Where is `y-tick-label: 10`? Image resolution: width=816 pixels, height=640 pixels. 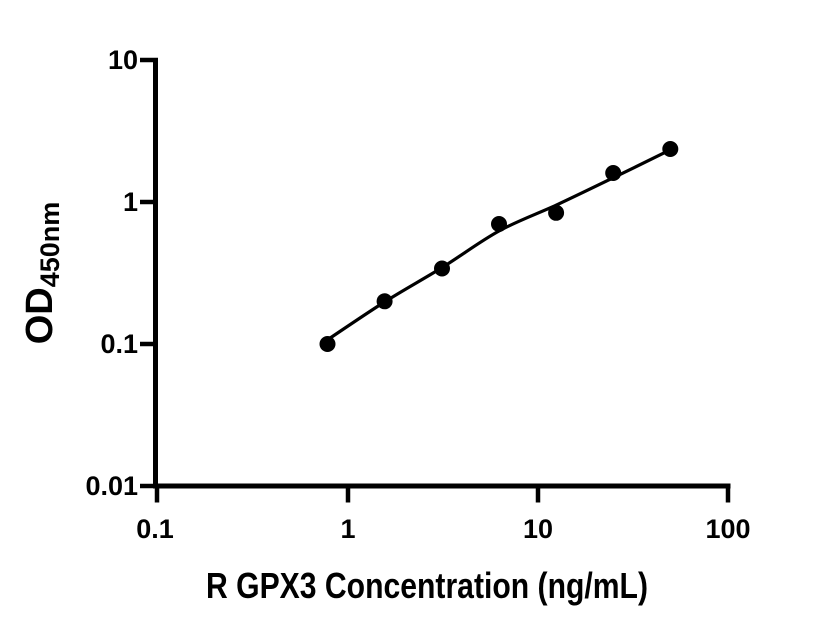
y-tick-label: 10 is located at coordinates (123, 60).